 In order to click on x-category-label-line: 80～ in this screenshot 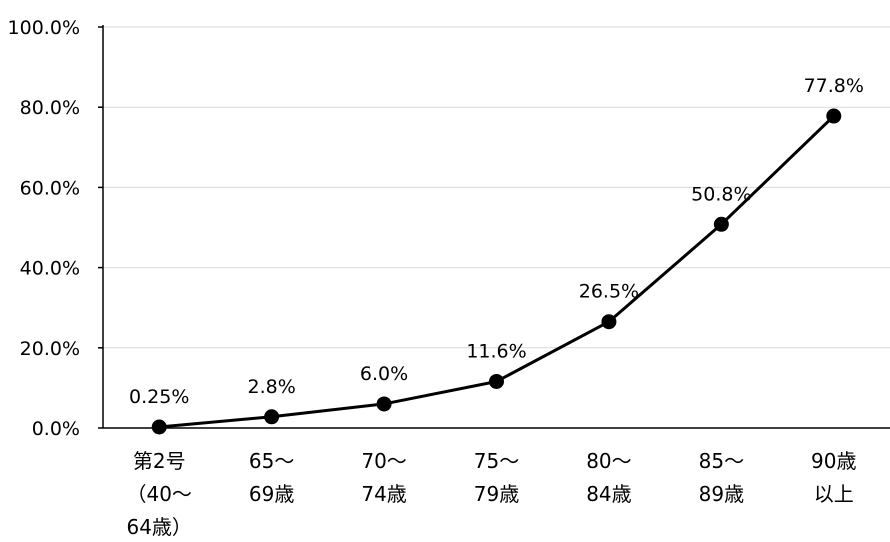, I will do `click(608, 461)`.